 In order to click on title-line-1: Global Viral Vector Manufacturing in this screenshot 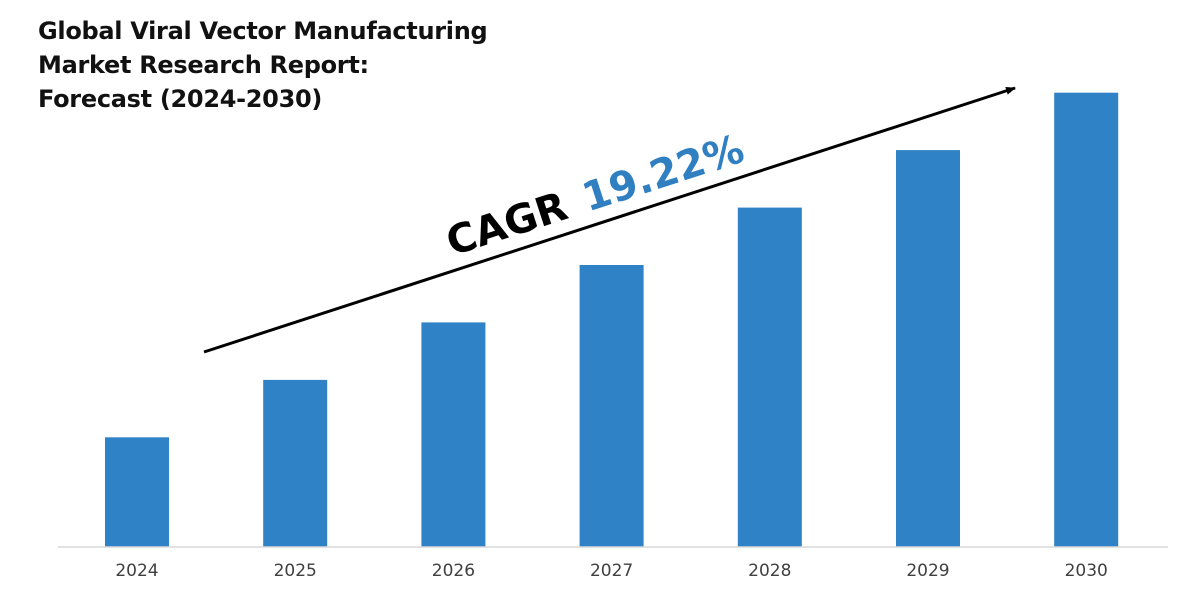, I will do `click(263, 31)`.